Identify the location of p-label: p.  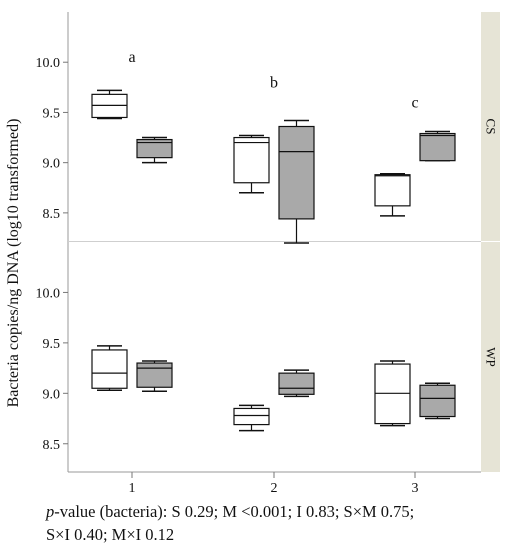
(50, 511).